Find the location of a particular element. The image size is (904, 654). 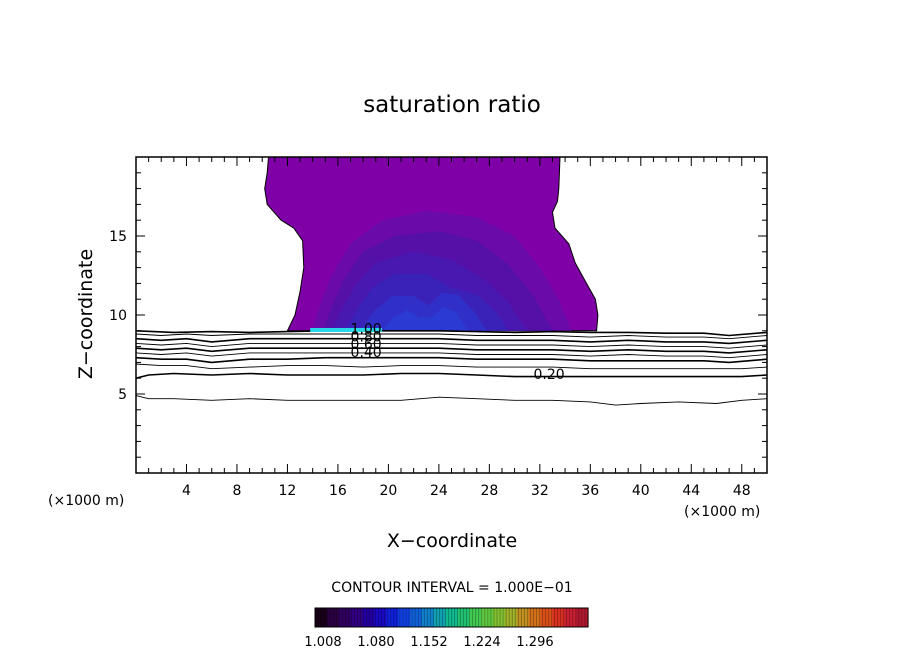

x-tick-label: 28 is located at coordinates (489, 491).